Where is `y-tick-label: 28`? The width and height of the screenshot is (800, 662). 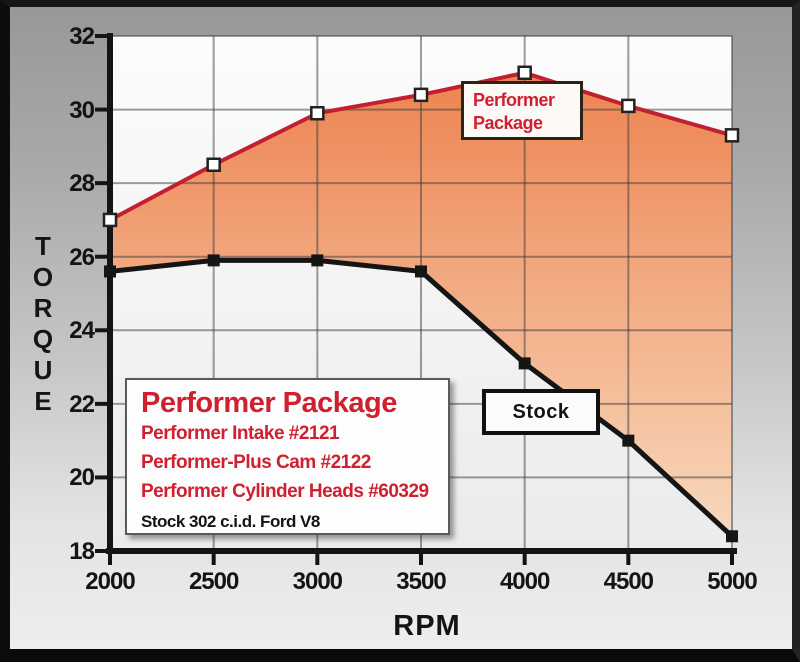
y-tick-label: 28 is located at coordinates (82, 184).